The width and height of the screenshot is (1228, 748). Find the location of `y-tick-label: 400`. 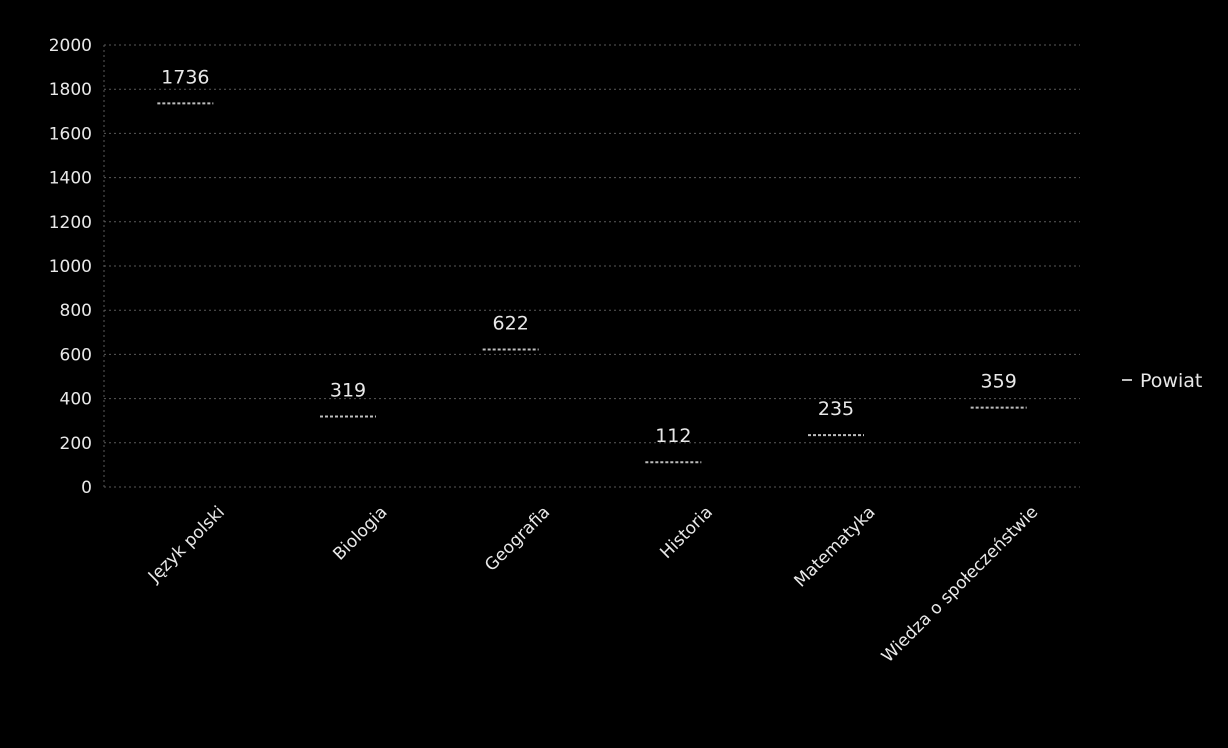

y-tick-label: 400 is located at coordinates (76, 400).